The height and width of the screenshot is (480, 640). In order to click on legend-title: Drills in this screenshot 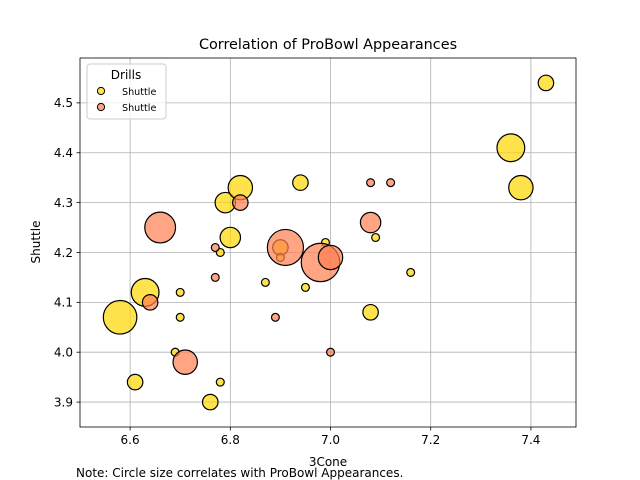, I will do `click(126, 75)`.